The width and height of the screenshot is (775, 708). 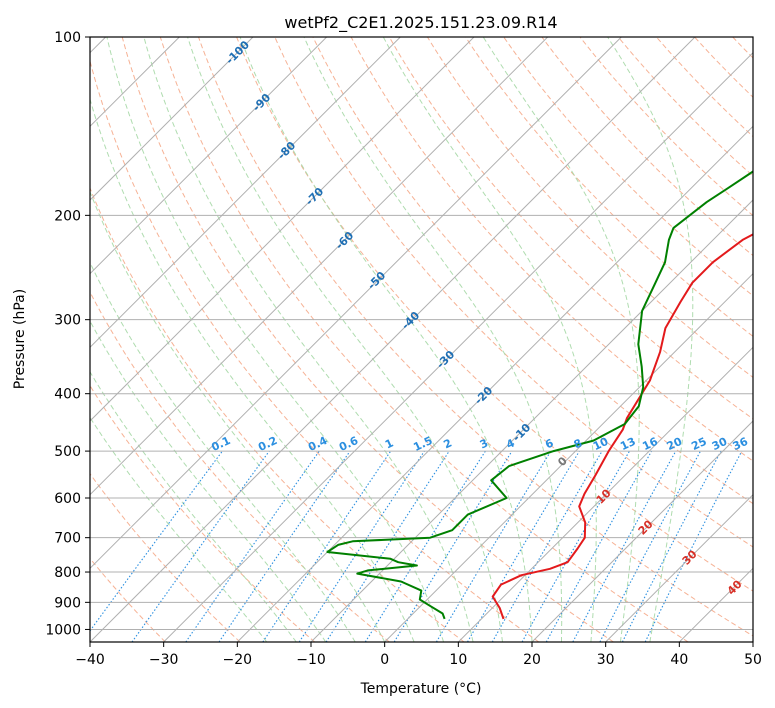 I want to click on x-tick-label: −30, so click(x=164, y=660).